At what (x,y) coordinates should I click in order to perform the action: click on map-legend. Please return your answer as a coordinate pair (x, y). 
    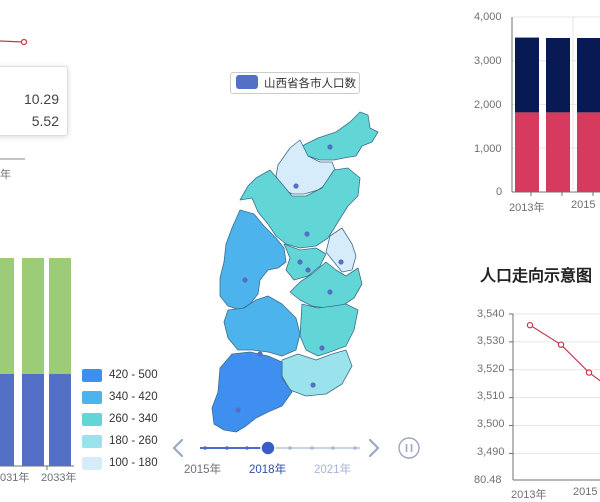
    Looking at the image, I should click on (295, 83).